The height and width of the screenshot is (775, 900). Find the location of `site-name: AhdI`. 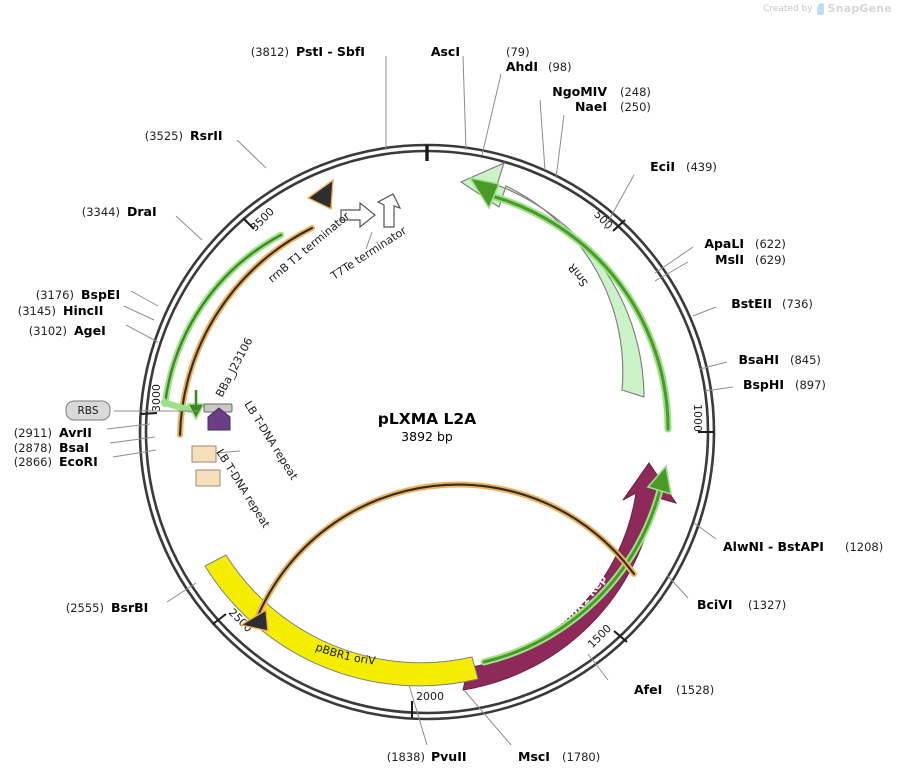

site-name: AhdI is located at coordinates (522, 66).